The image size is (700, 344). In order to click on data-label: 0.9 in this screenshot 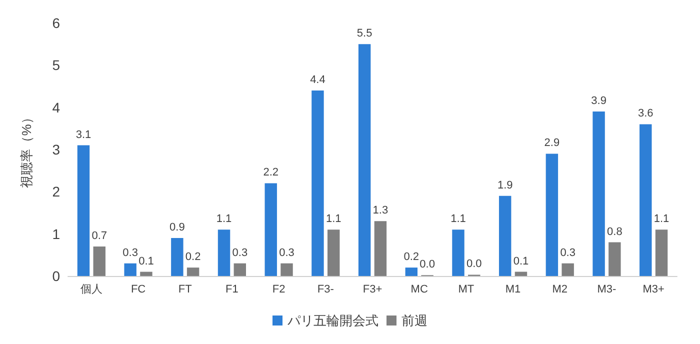, I will do `click(177, 228)`.